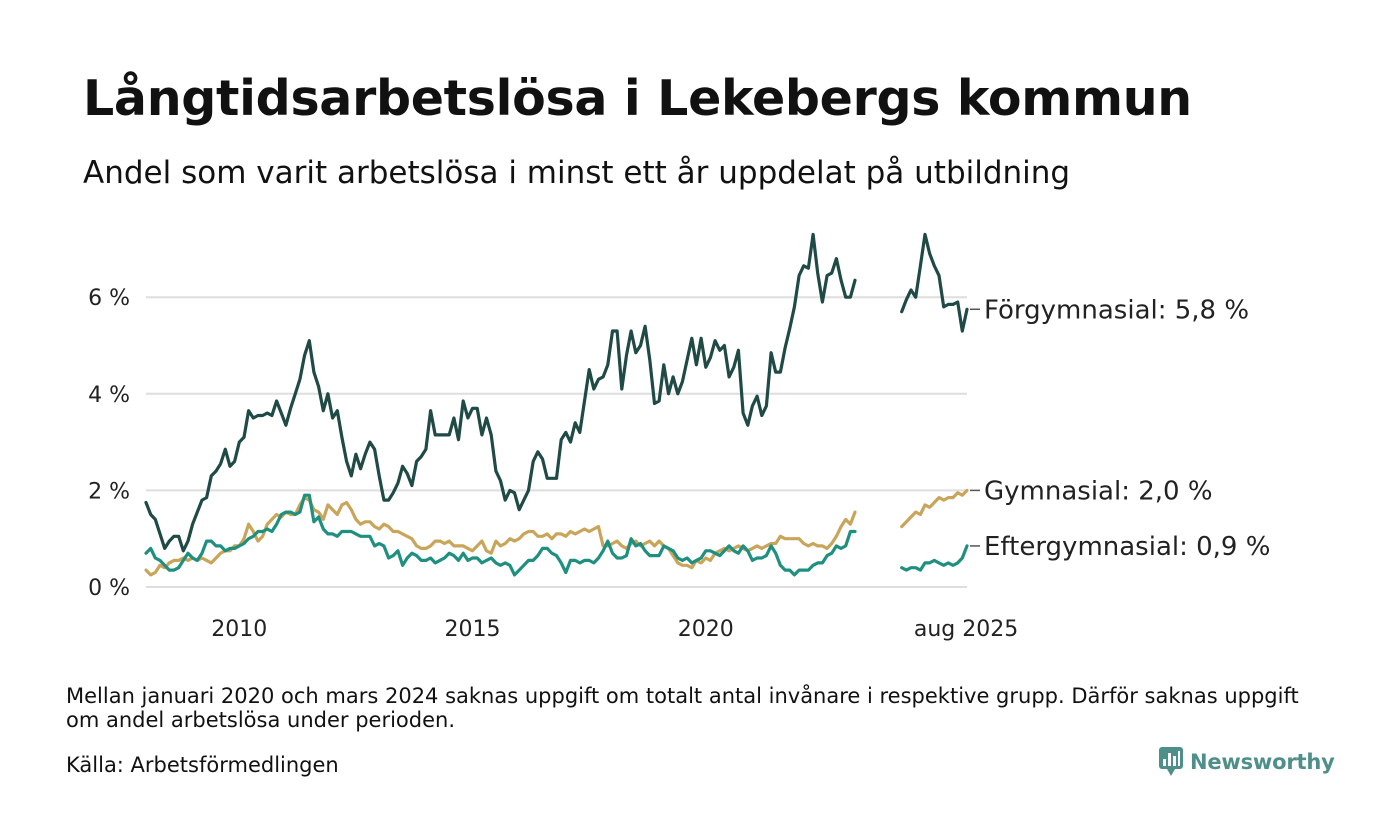 The height and width of the screenshot is (840, 1400). I want to click on y-tick-label: 2 %, so click(109, 491).